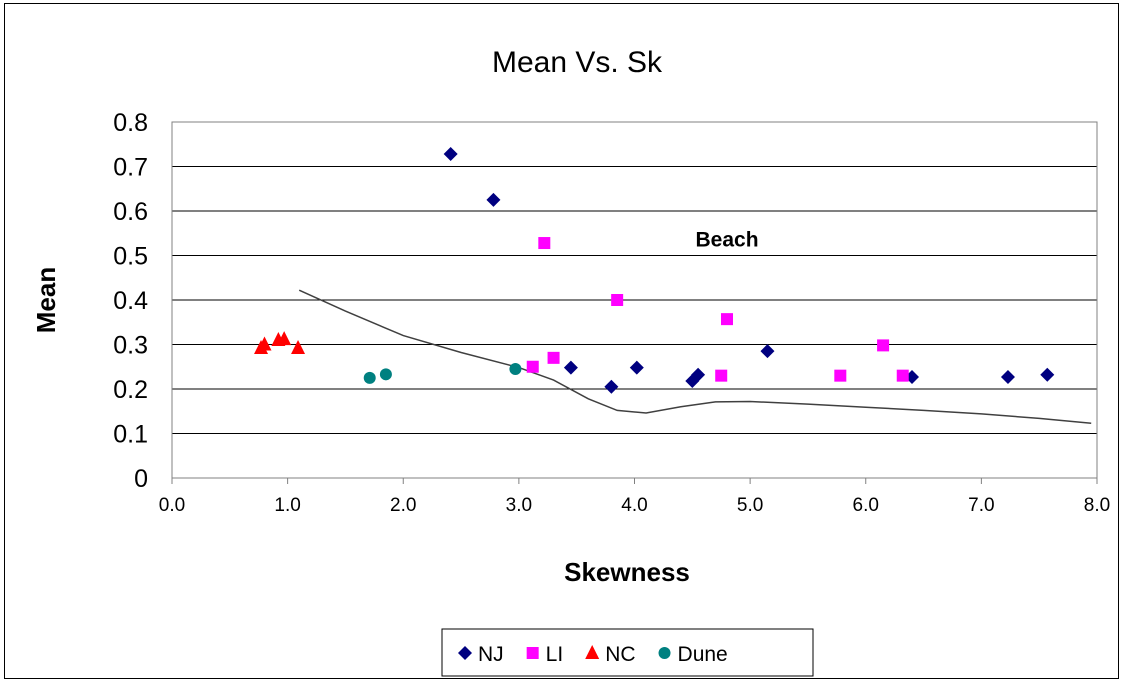 This screenshot has height=684, width=1124. What do you see at coordinates (664, 653) in the screenshot?
I see `legend-marker-dune` at bounding box center [664, 653].